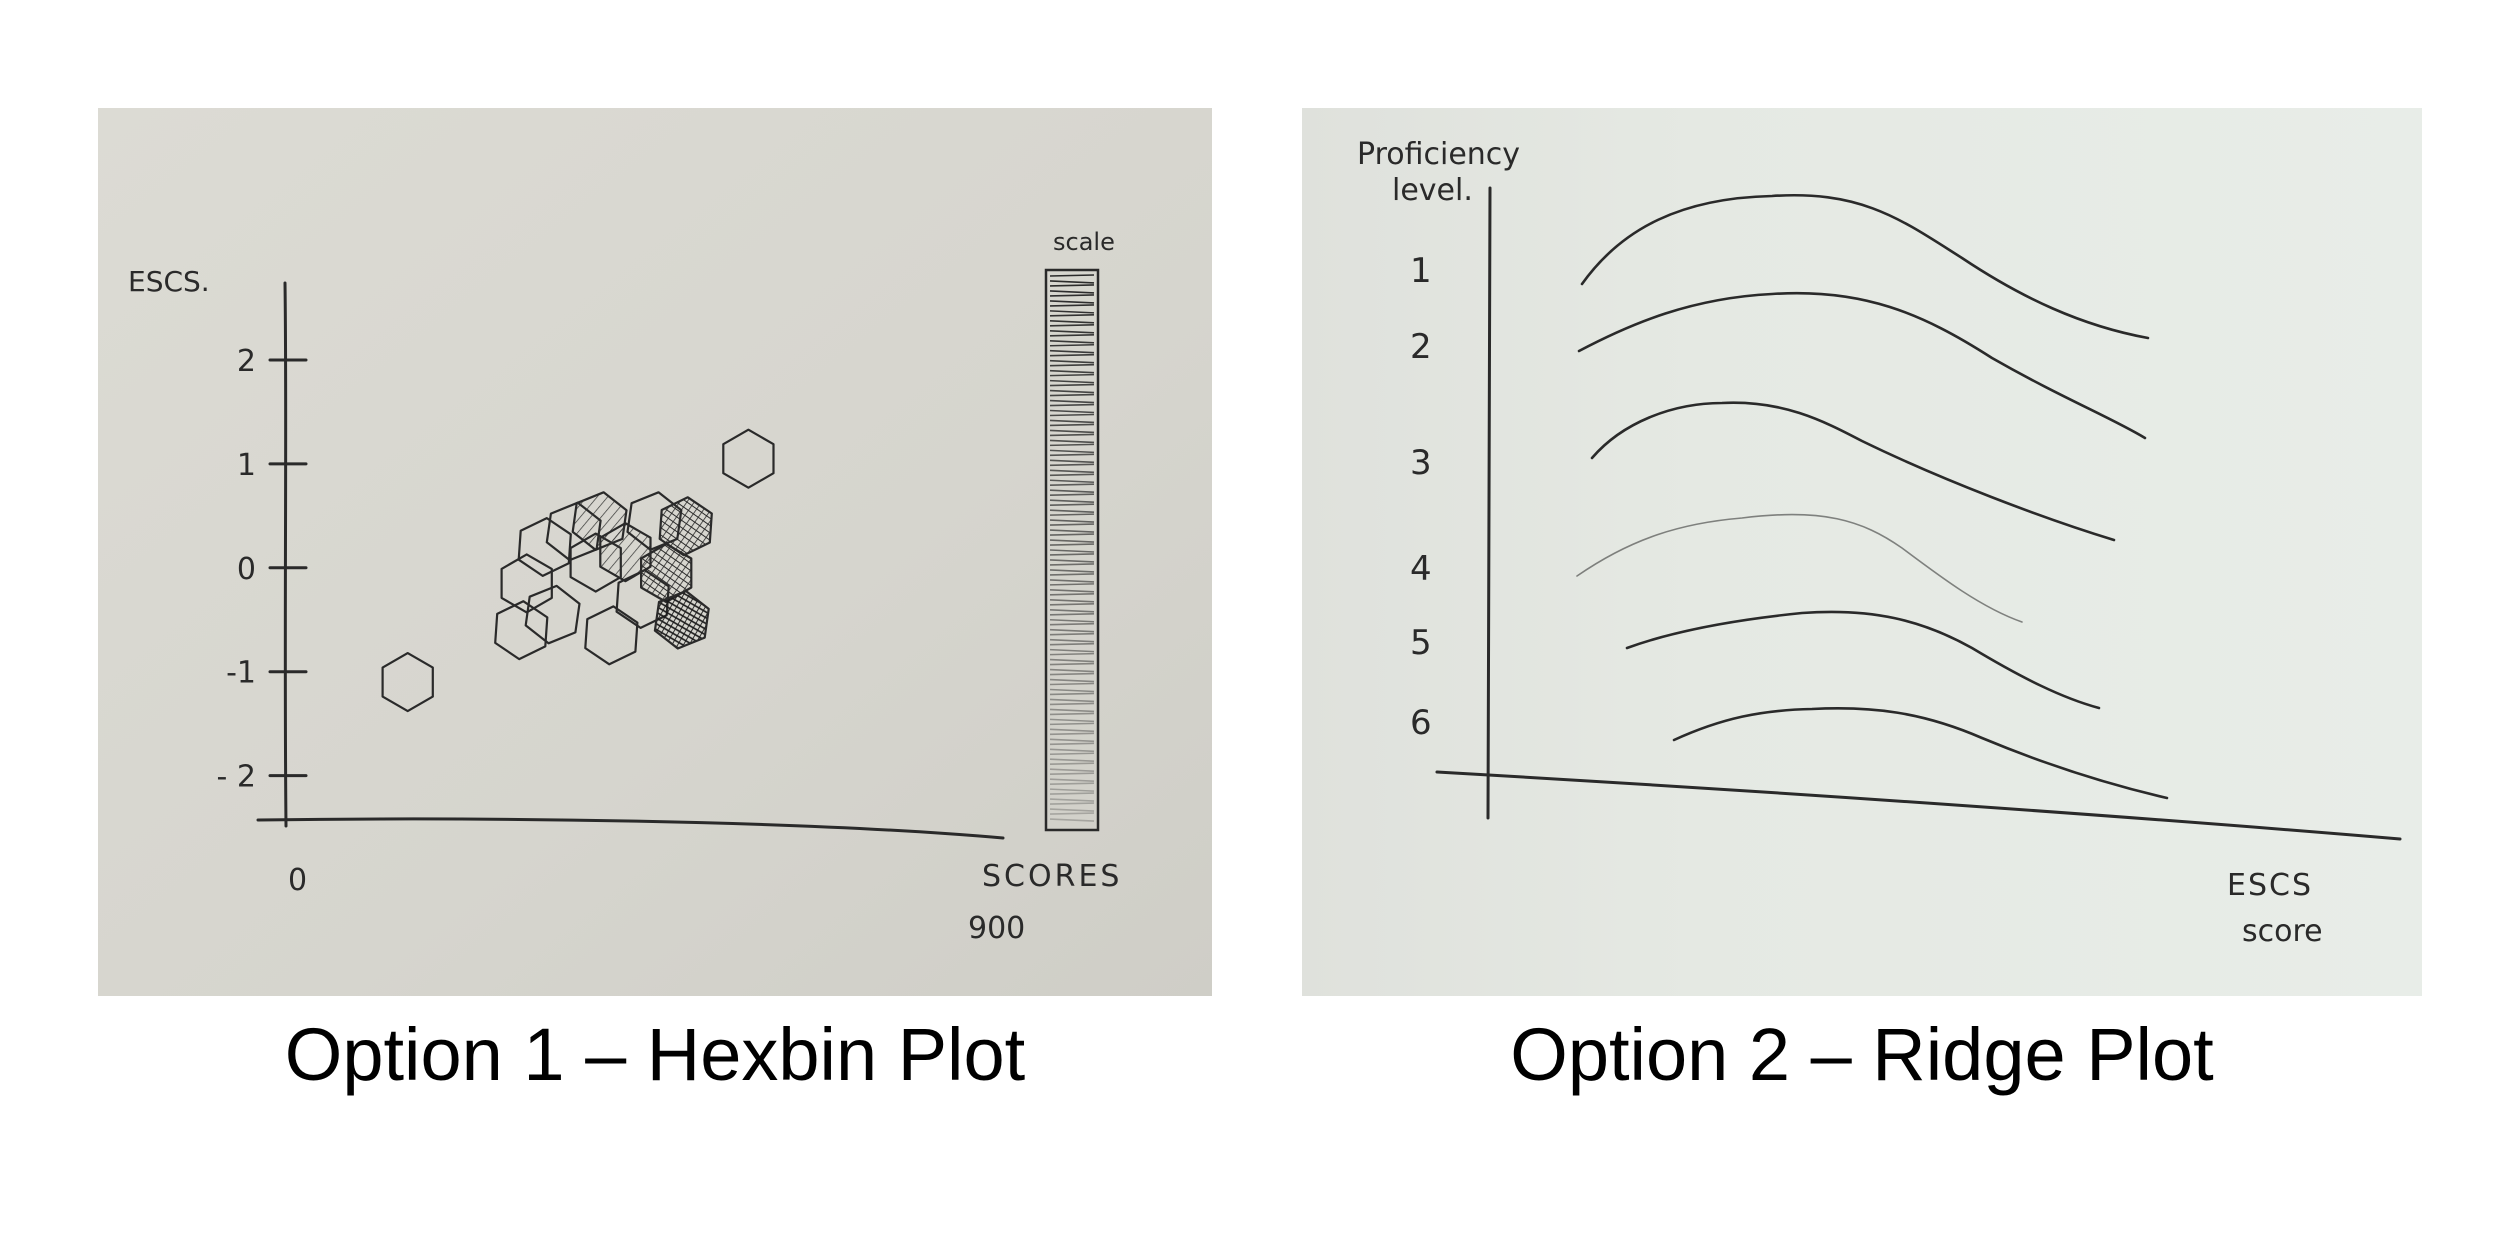  I want to click on legend-title: scale, so click(1084, 242).